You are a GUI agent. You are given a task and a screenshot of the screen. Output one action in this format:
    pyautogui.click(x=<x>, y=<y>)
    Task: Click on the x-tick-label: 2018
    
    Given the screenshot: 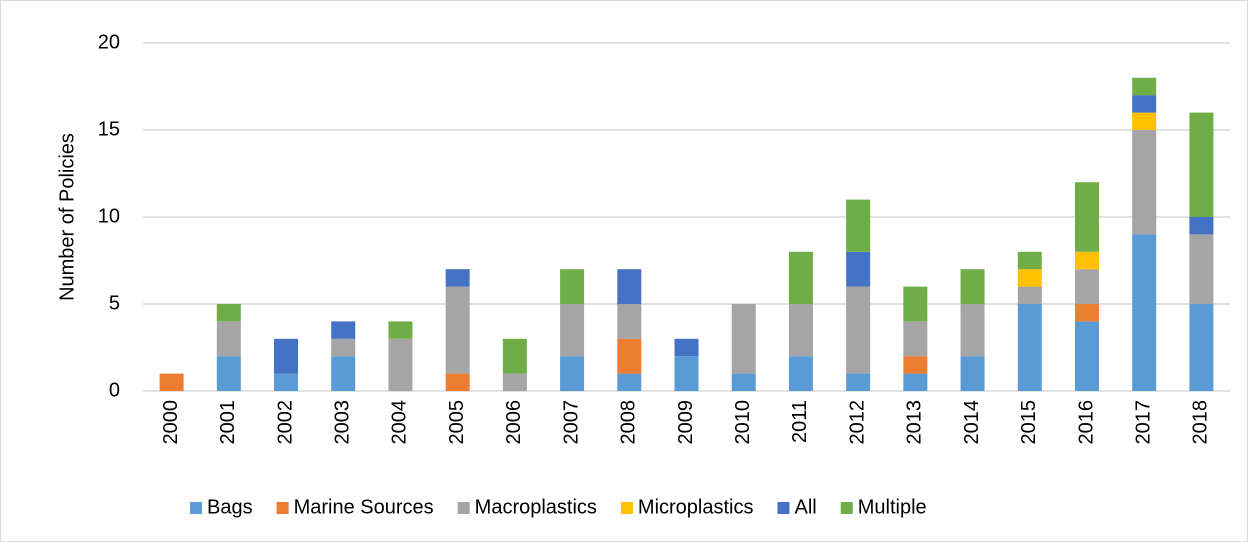 What is the action you would take?
    pyautogui.click(x=1201, y=422)
    